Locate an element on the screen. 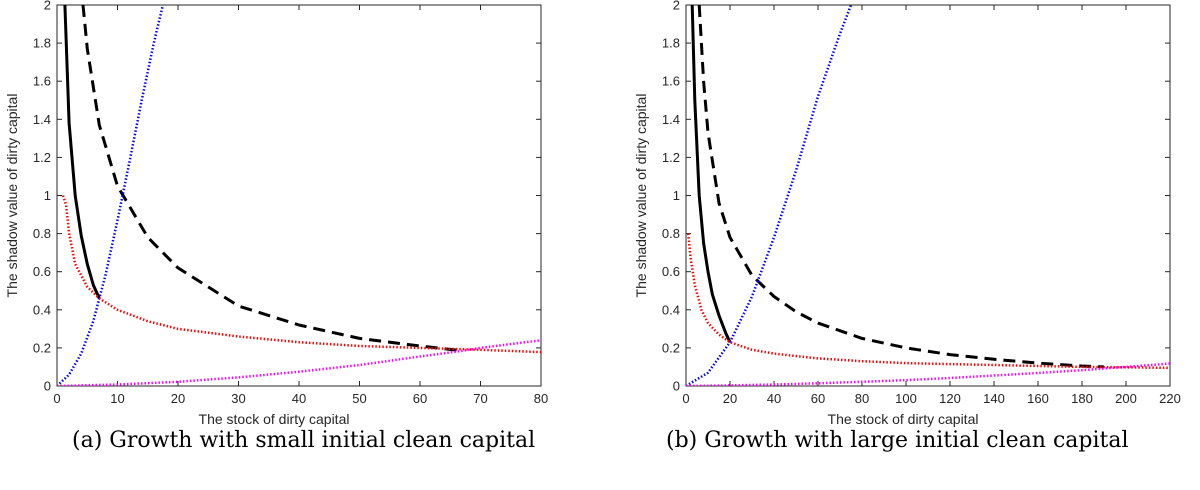 Image resolution: width=1200 pixels, height=490 pixels. x-tick-label: 30 is located at coordinates (238, 398).